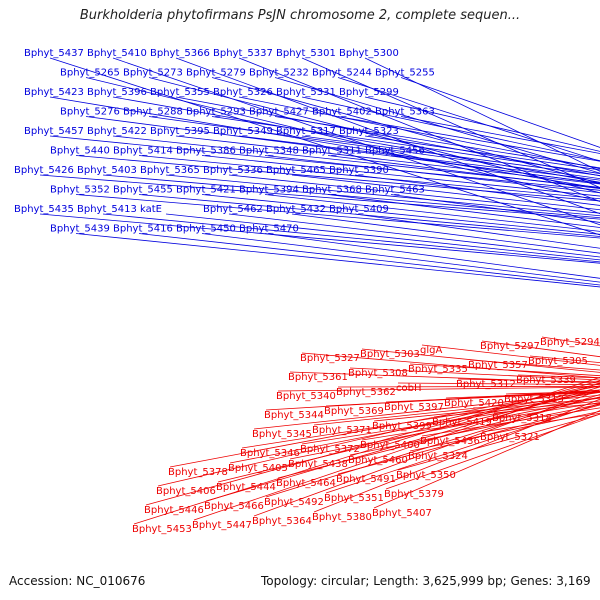 The width and height of the screenshot is (600, 600). I want to click on reverse-gene-label: Bphyt_5371, so click(342, 430).